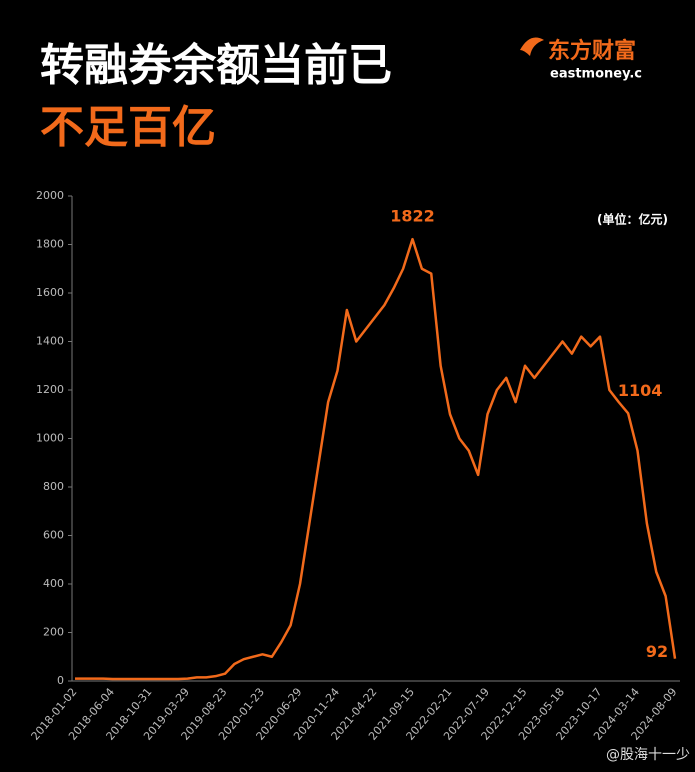 This screenshot has width=695, height=772. What do you see at coordinates (50, 292) in the screenshot?
I see `y-tick-label: 1600` at bounding box center [50, 292].